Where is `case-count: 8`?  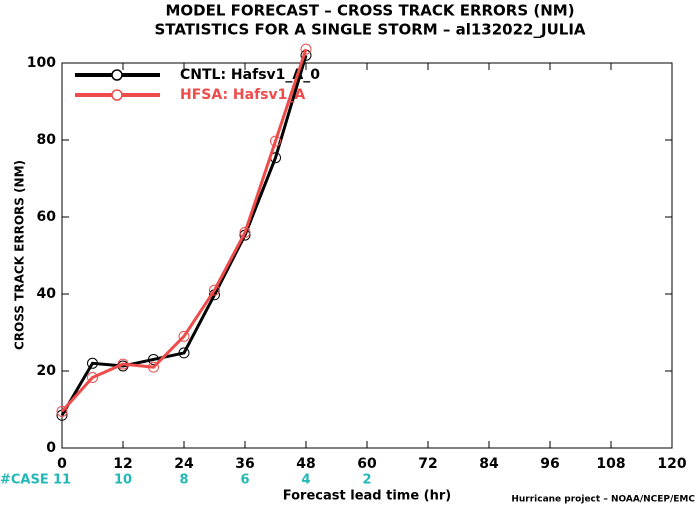 case-count: 8 is located at coordinates (183, 480).